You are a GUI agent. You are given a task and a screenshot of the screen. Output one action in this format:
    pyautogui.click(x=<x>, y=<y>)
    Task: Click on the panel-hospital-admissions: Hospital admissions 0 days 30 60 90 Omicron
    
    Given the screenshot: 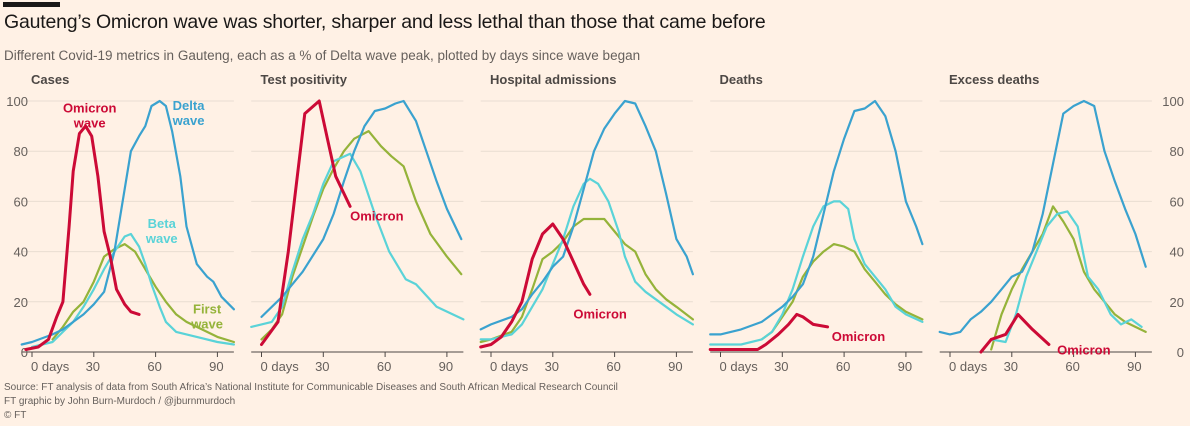 What is the action you would take?
    pyautogui.click(x=586, y=223)
    